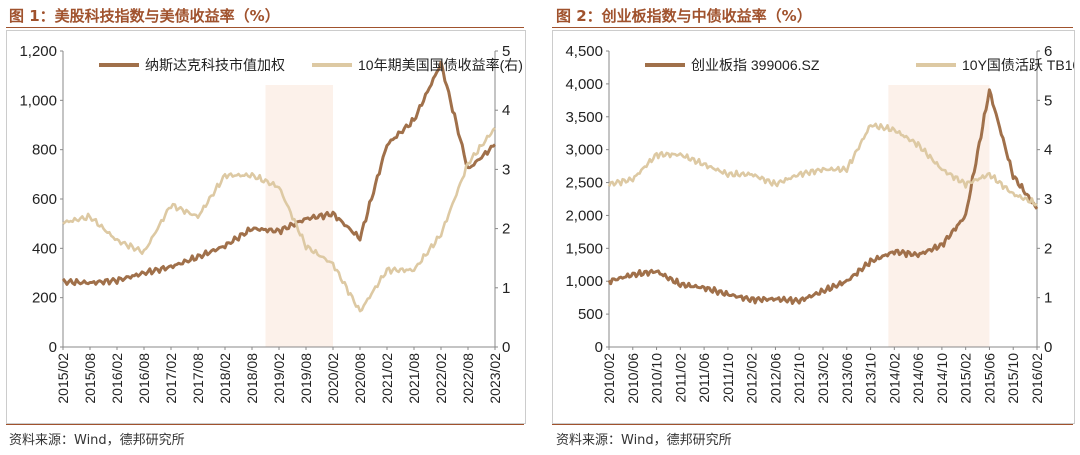 The width and height of the screenshot is (1080, 455). I want to click on x-tick-label: 2014/02, so click(894, 378).